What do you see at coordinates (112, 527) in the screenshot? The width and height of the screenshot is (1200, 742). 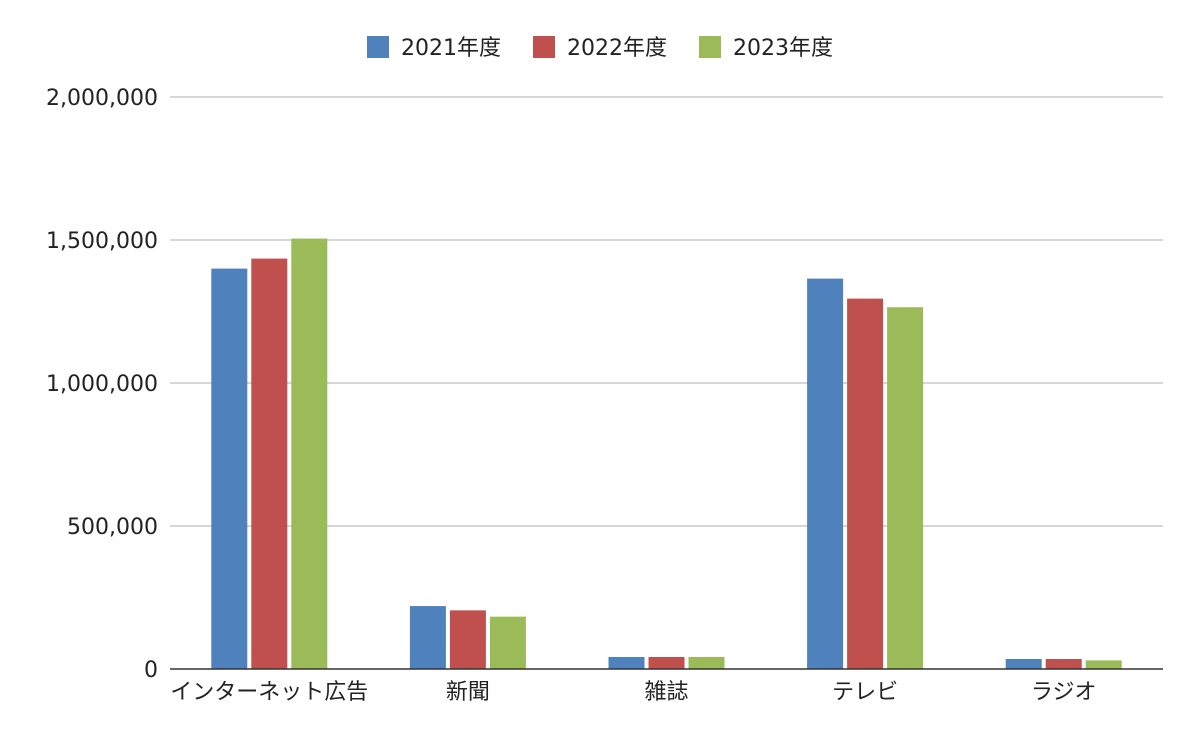 I see `y-tick-label: 500,000` at bounding box center [112, 527].